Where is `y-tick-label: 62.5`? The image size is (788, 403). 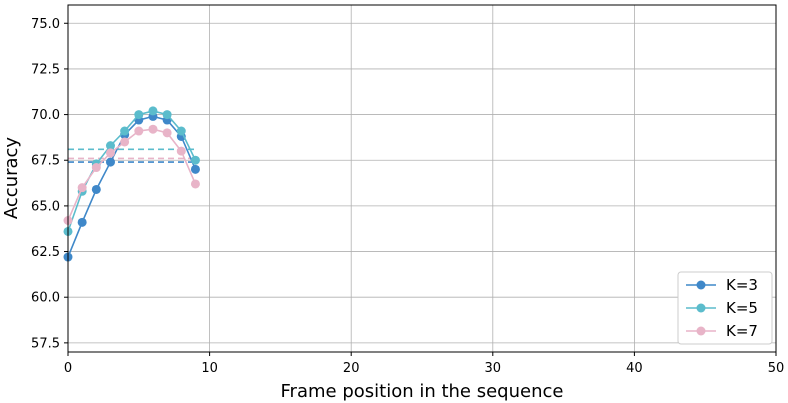 y-tick-label: 62.5 is located at coordinates (45, 252).